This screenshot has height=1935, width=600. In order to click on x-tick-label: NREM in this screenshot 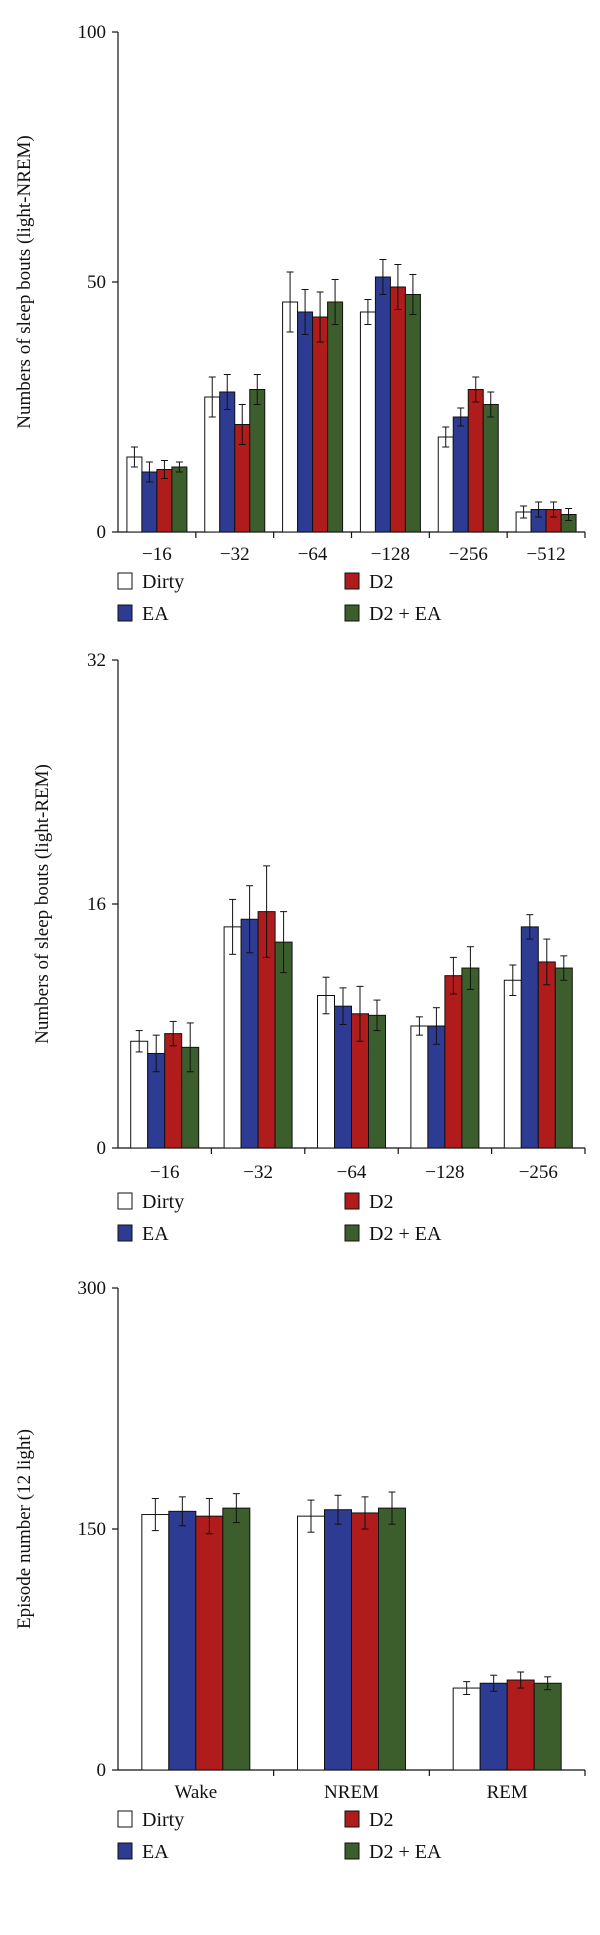, I will do `click(351, 1792)`.